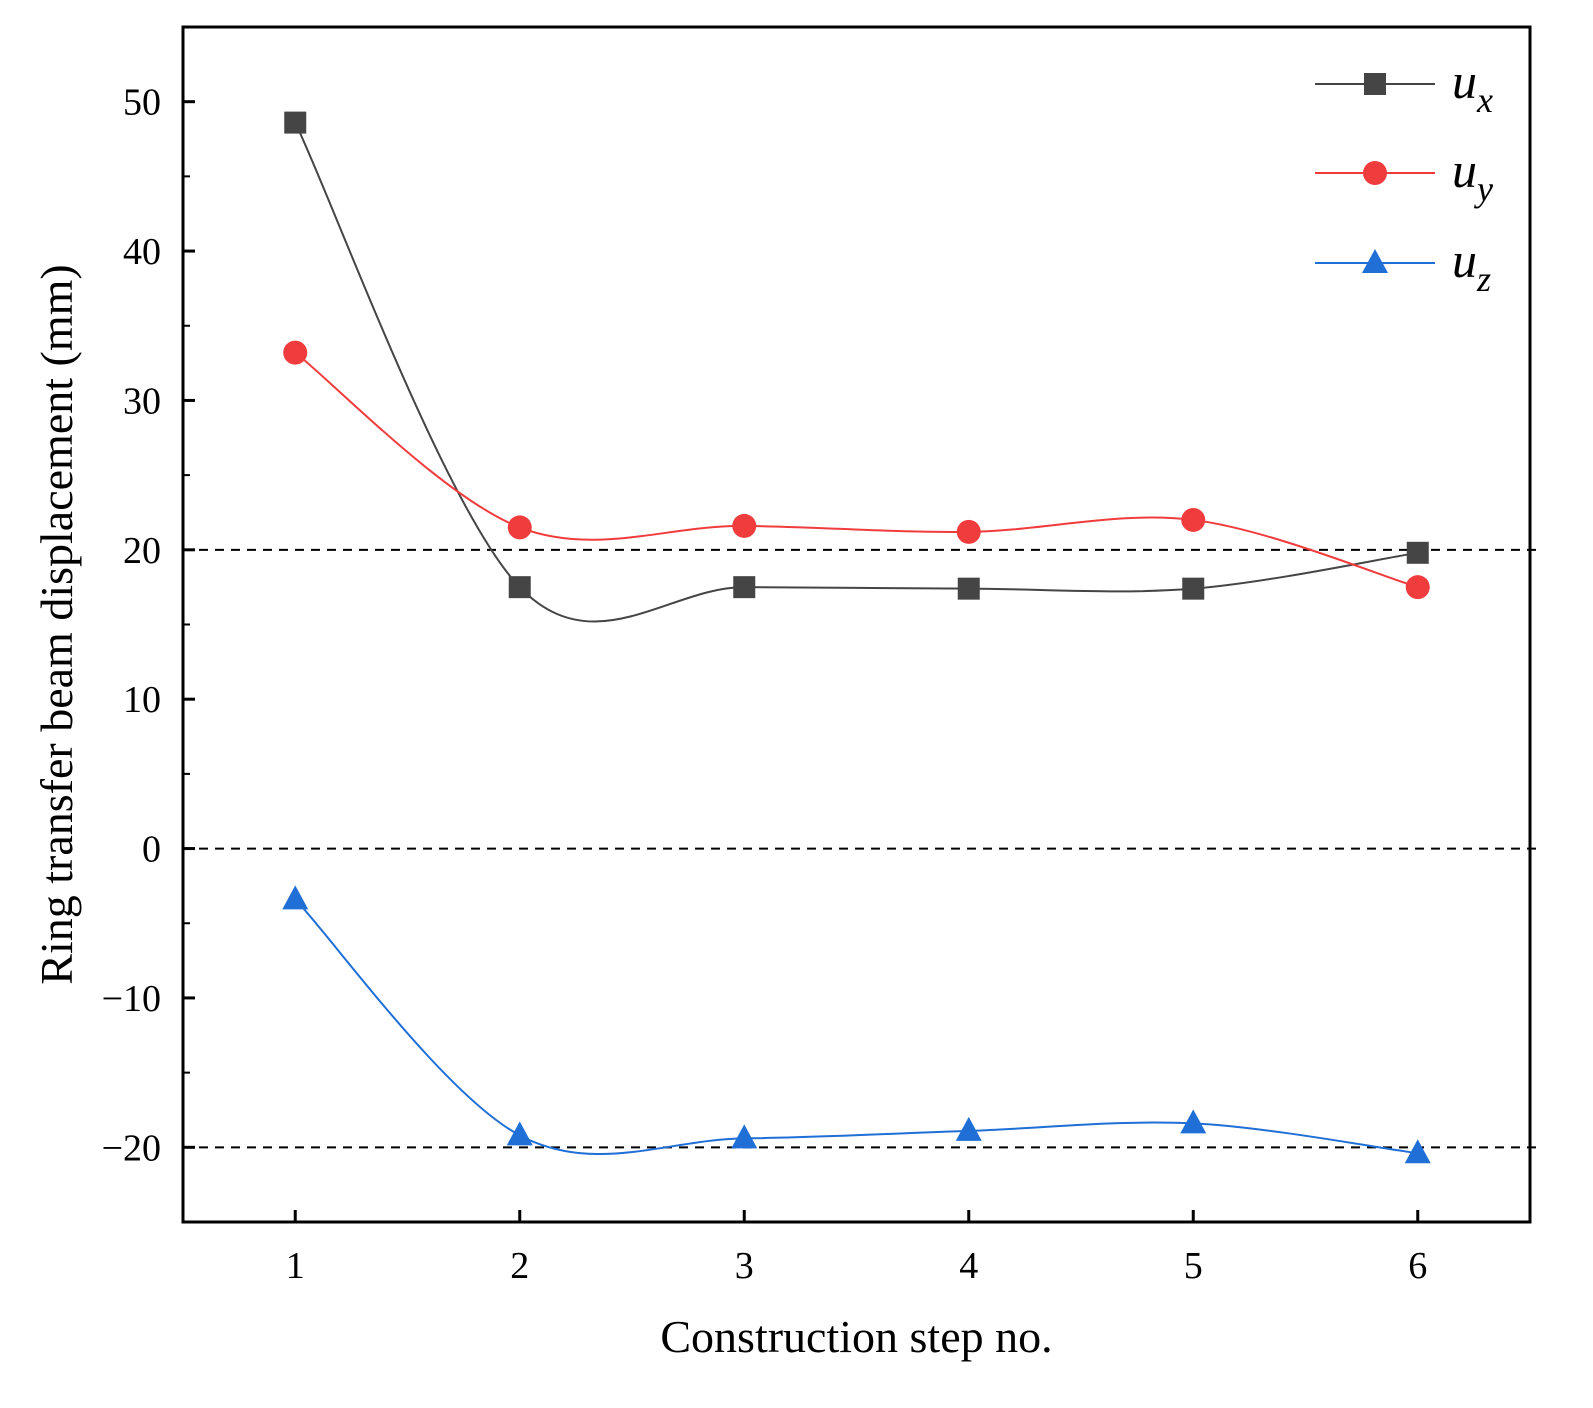 The image size is (1593, 1408). I want to click on x-tick-label: 2, so click(519, 1266).